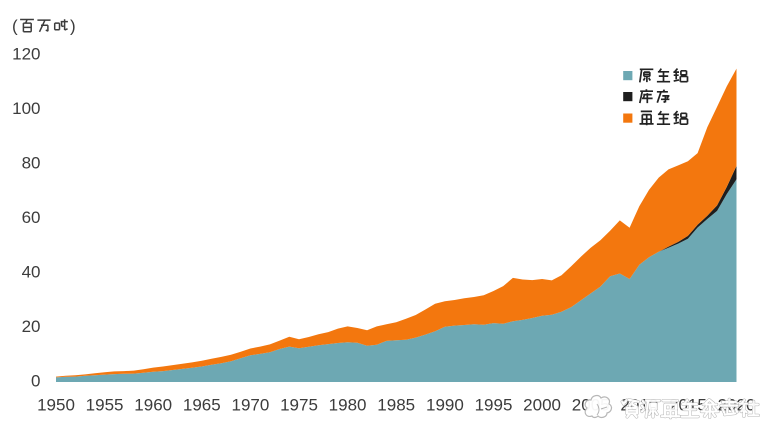  Describe the element at coordinates (250, 405) in the screenshot. I see `svg-text: 1970` at that location.